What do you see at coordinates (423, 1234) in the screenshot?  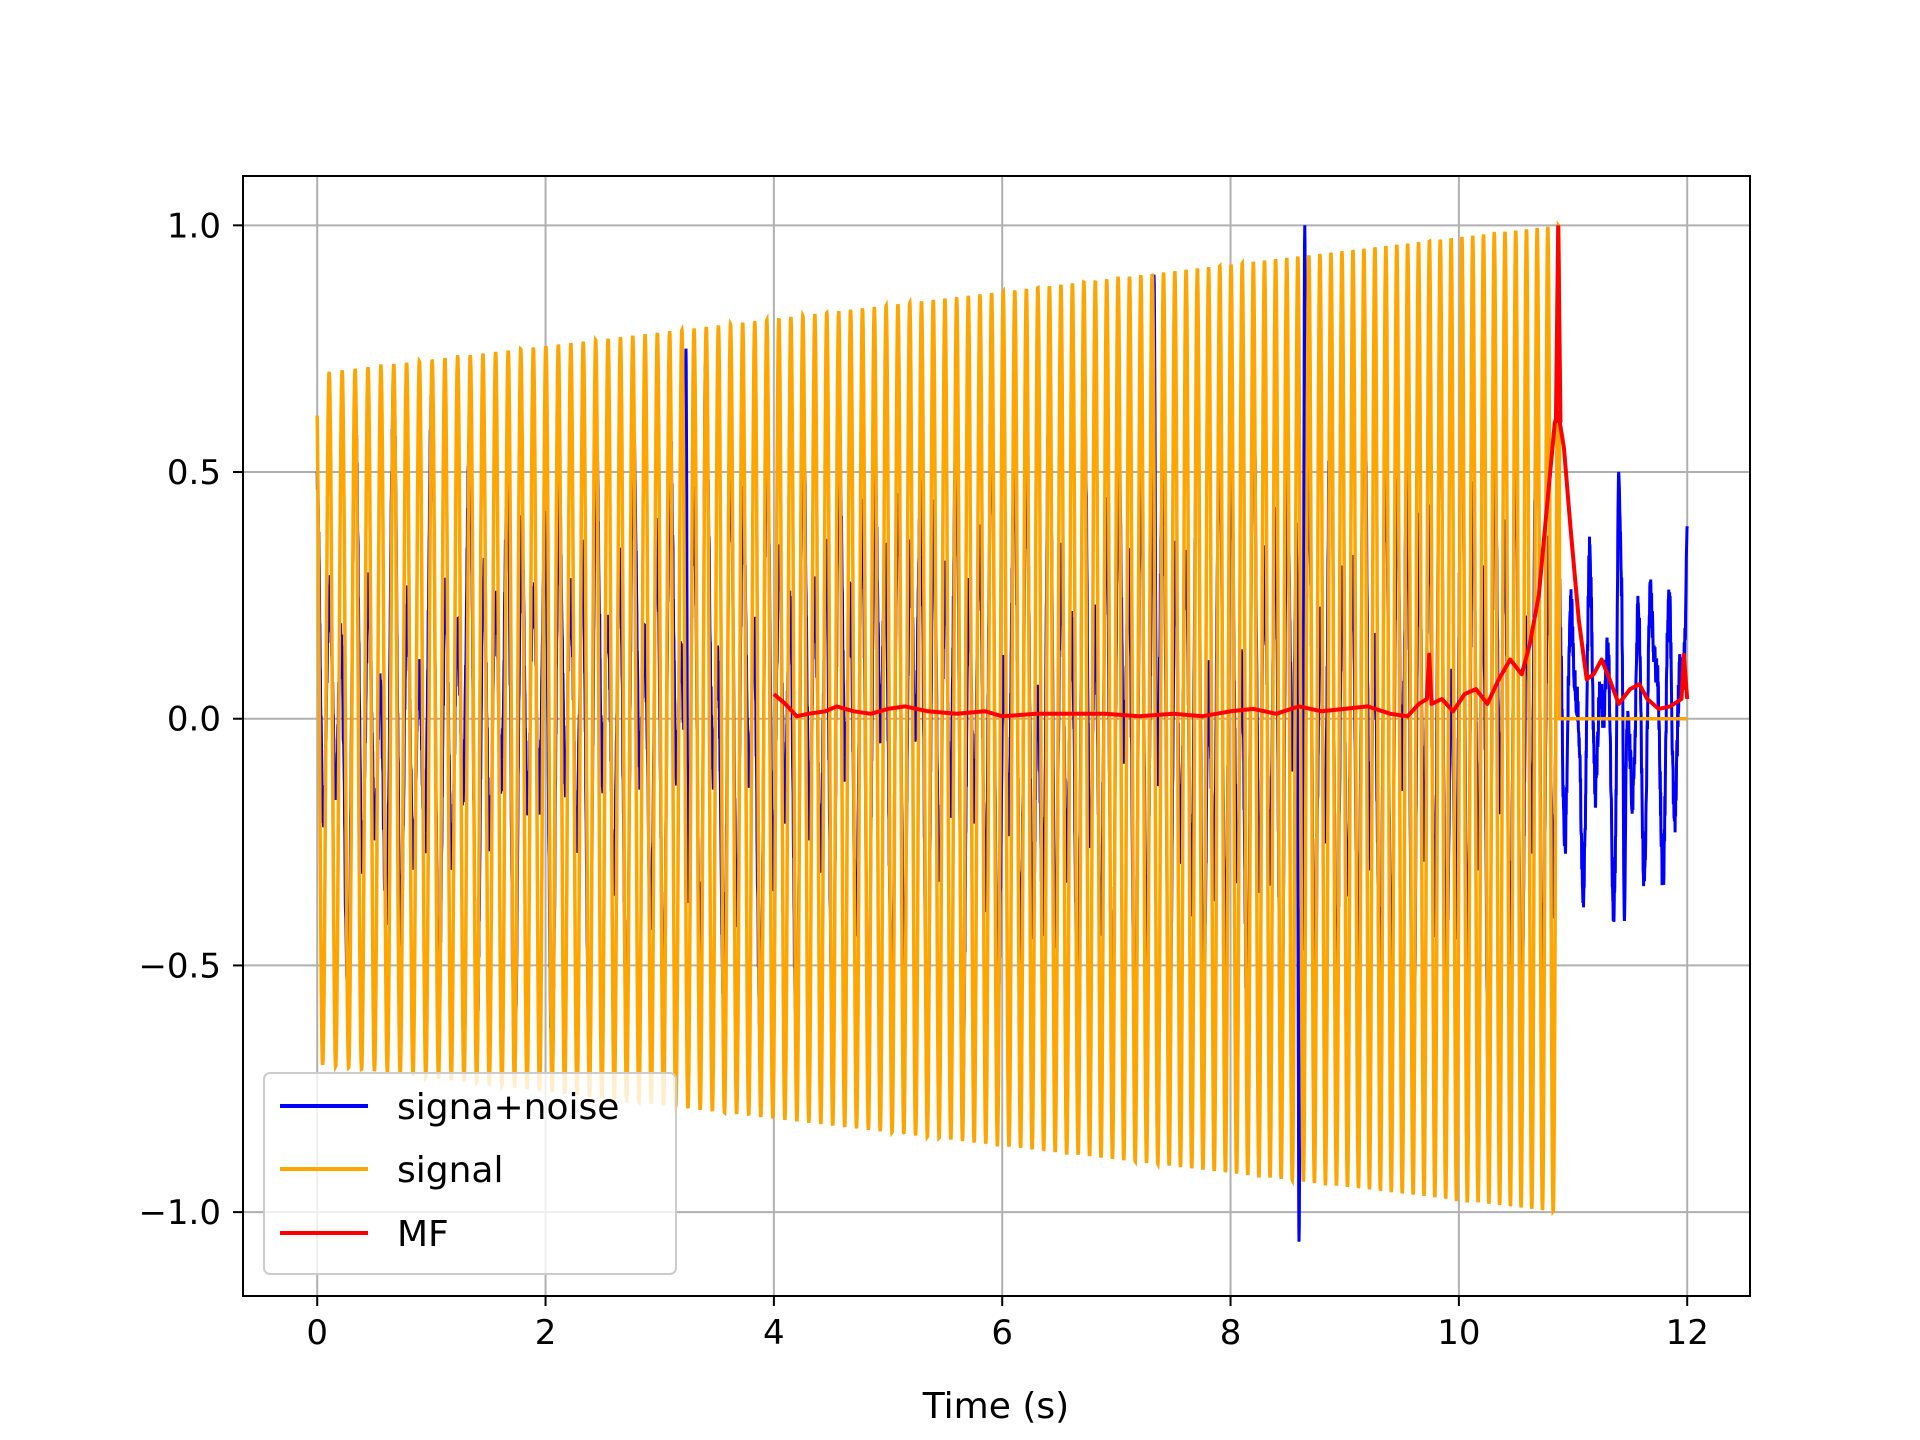 I see `legend-label-mf: MF` at bounding box center [423, 1234].